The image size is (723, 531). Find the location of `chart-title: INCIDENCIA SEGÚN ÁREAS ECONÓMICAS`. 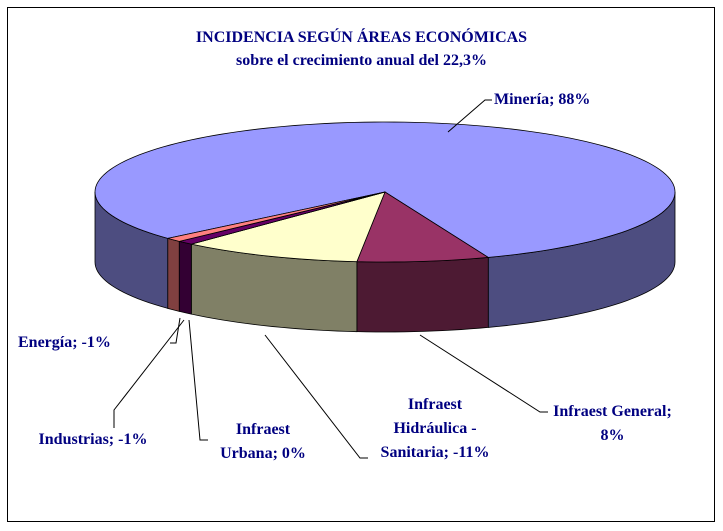

chart-title: INCIDENCIA SEGÚN ÁREAS ECONÓMICAS is located at coordinates (361, 37).